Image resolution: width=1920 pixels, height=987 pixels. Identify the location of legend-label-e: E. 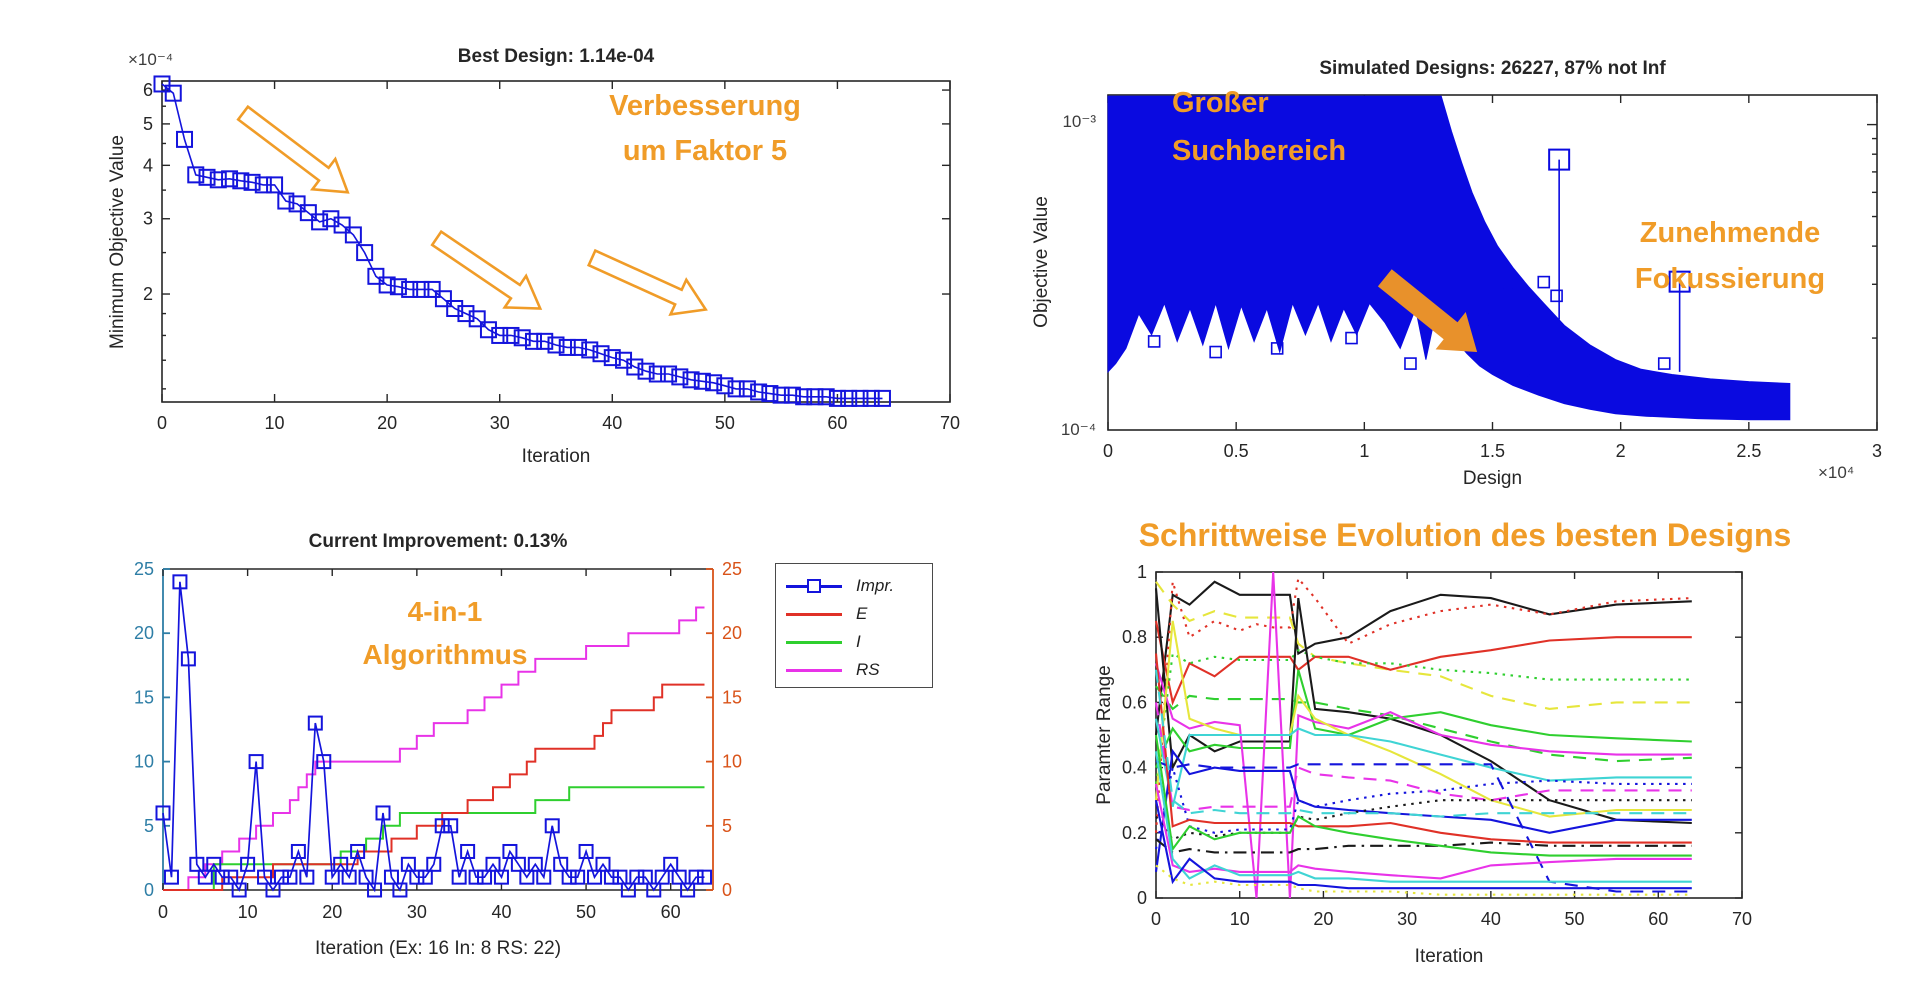
(862, 613).